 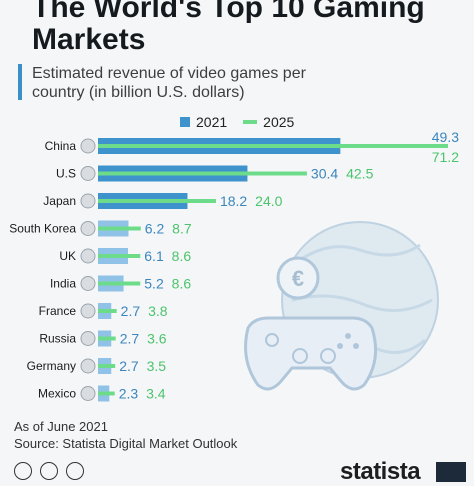 What do you see at coordinates (158, 311) in the screenshot?
I see `value-label-2025: 3.8` at bounding box center [158, 311].